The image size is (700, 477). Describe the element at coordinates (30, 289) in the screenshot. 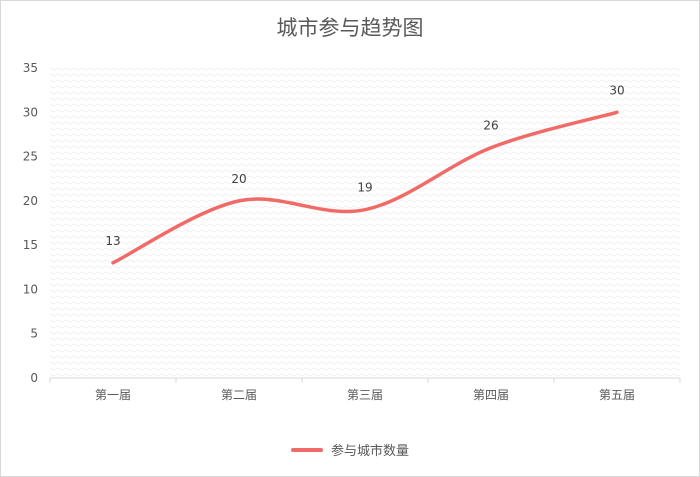

I see `y-tick-label: 10` at that location.